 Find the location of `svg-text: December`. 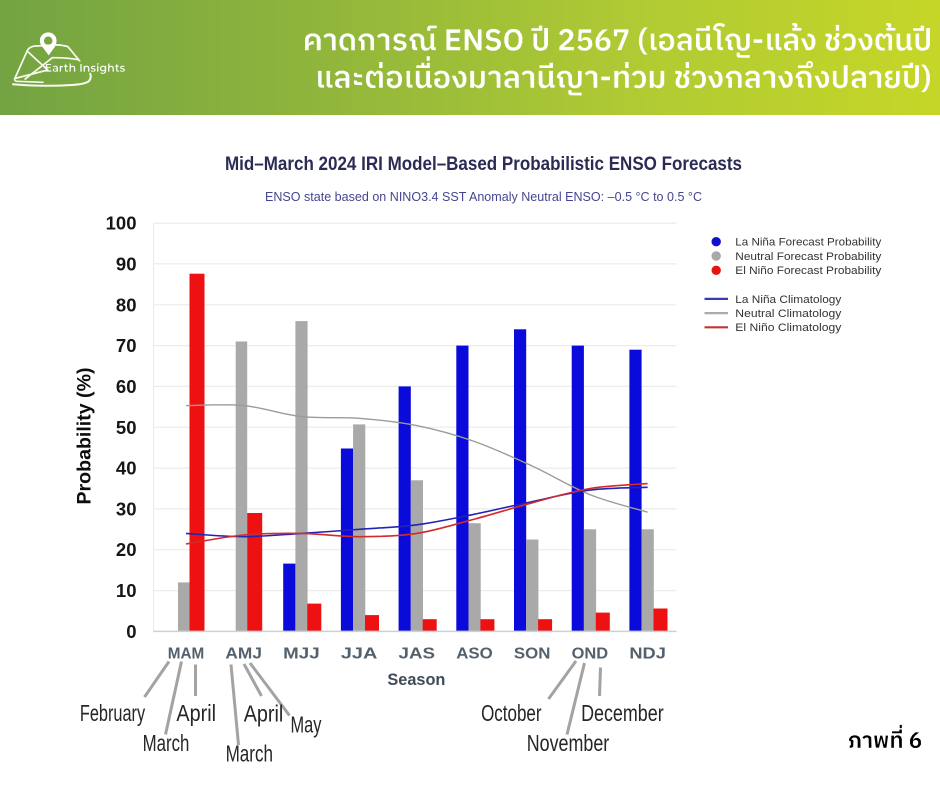

svg-text: December is located at coordinates (622, 713).